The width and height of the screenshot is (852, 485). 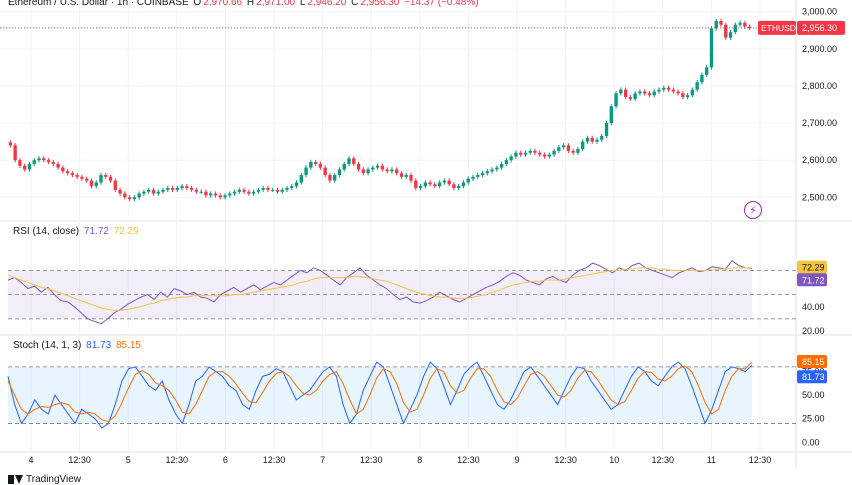 What do you see at coordinates (813, 331) in the screenshot?
I see `y-tick-label: 20.00` at bounding box center [813, 331].